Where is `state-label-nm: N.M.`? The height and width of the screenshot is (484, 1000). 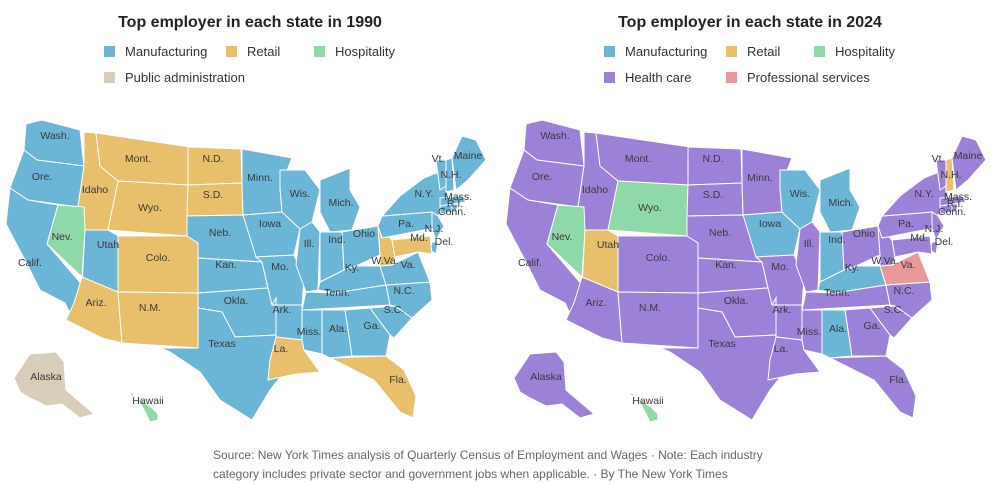 state-label-nm: N.M. is located at coordinates (650, 308).